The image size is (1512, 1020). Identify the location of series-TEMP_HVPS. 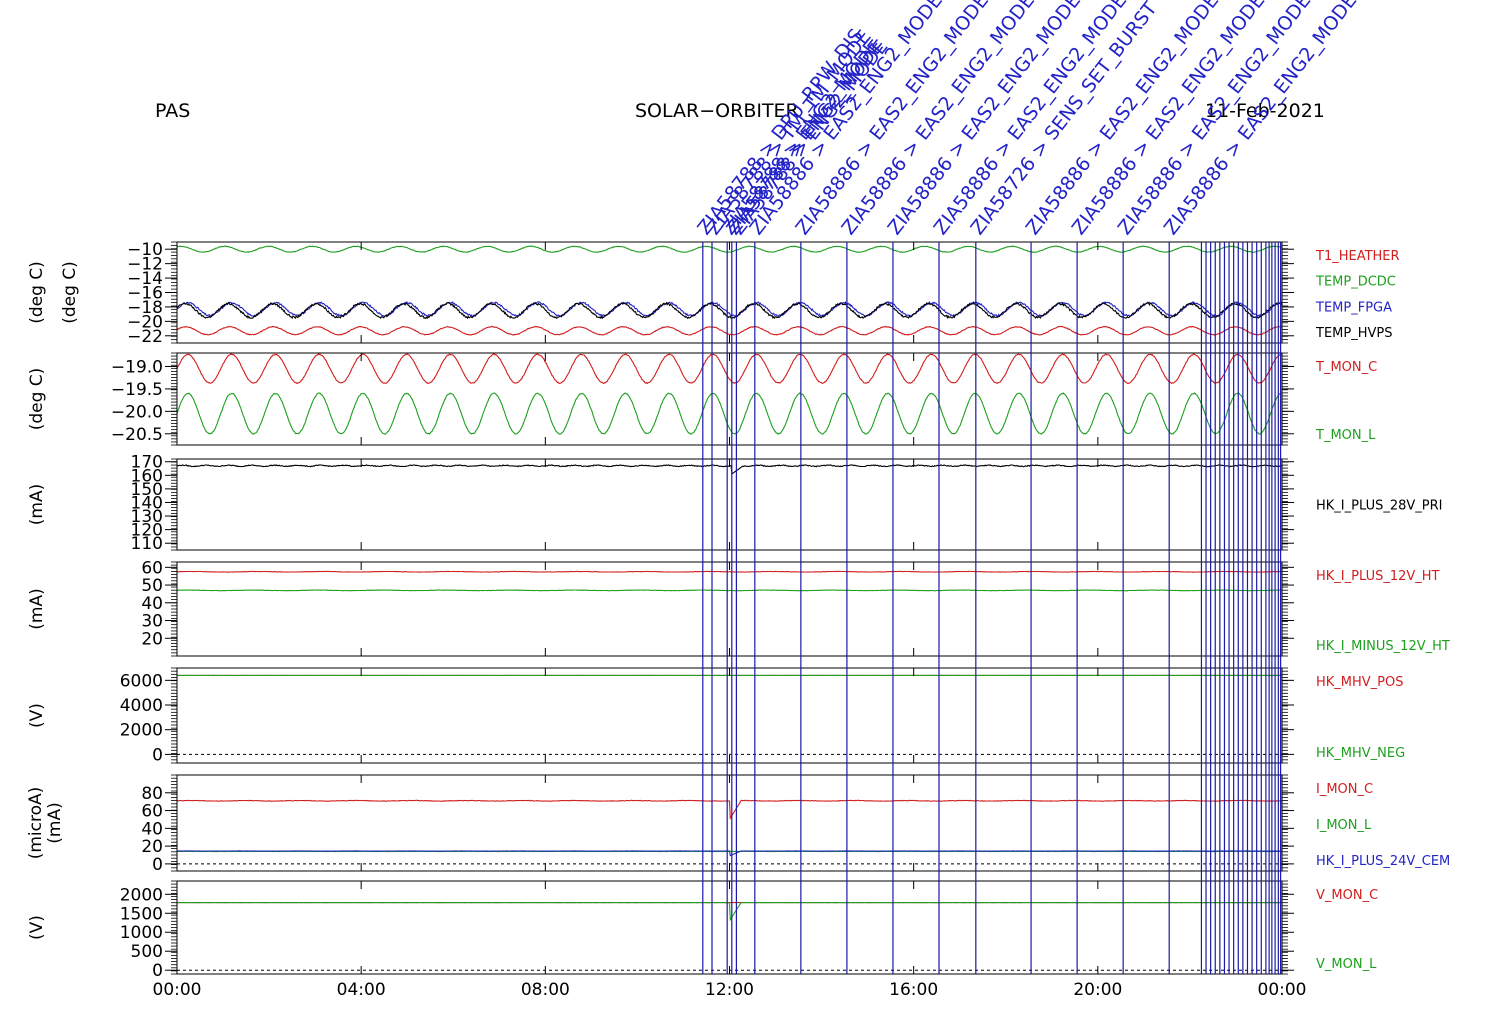
(729, 310).